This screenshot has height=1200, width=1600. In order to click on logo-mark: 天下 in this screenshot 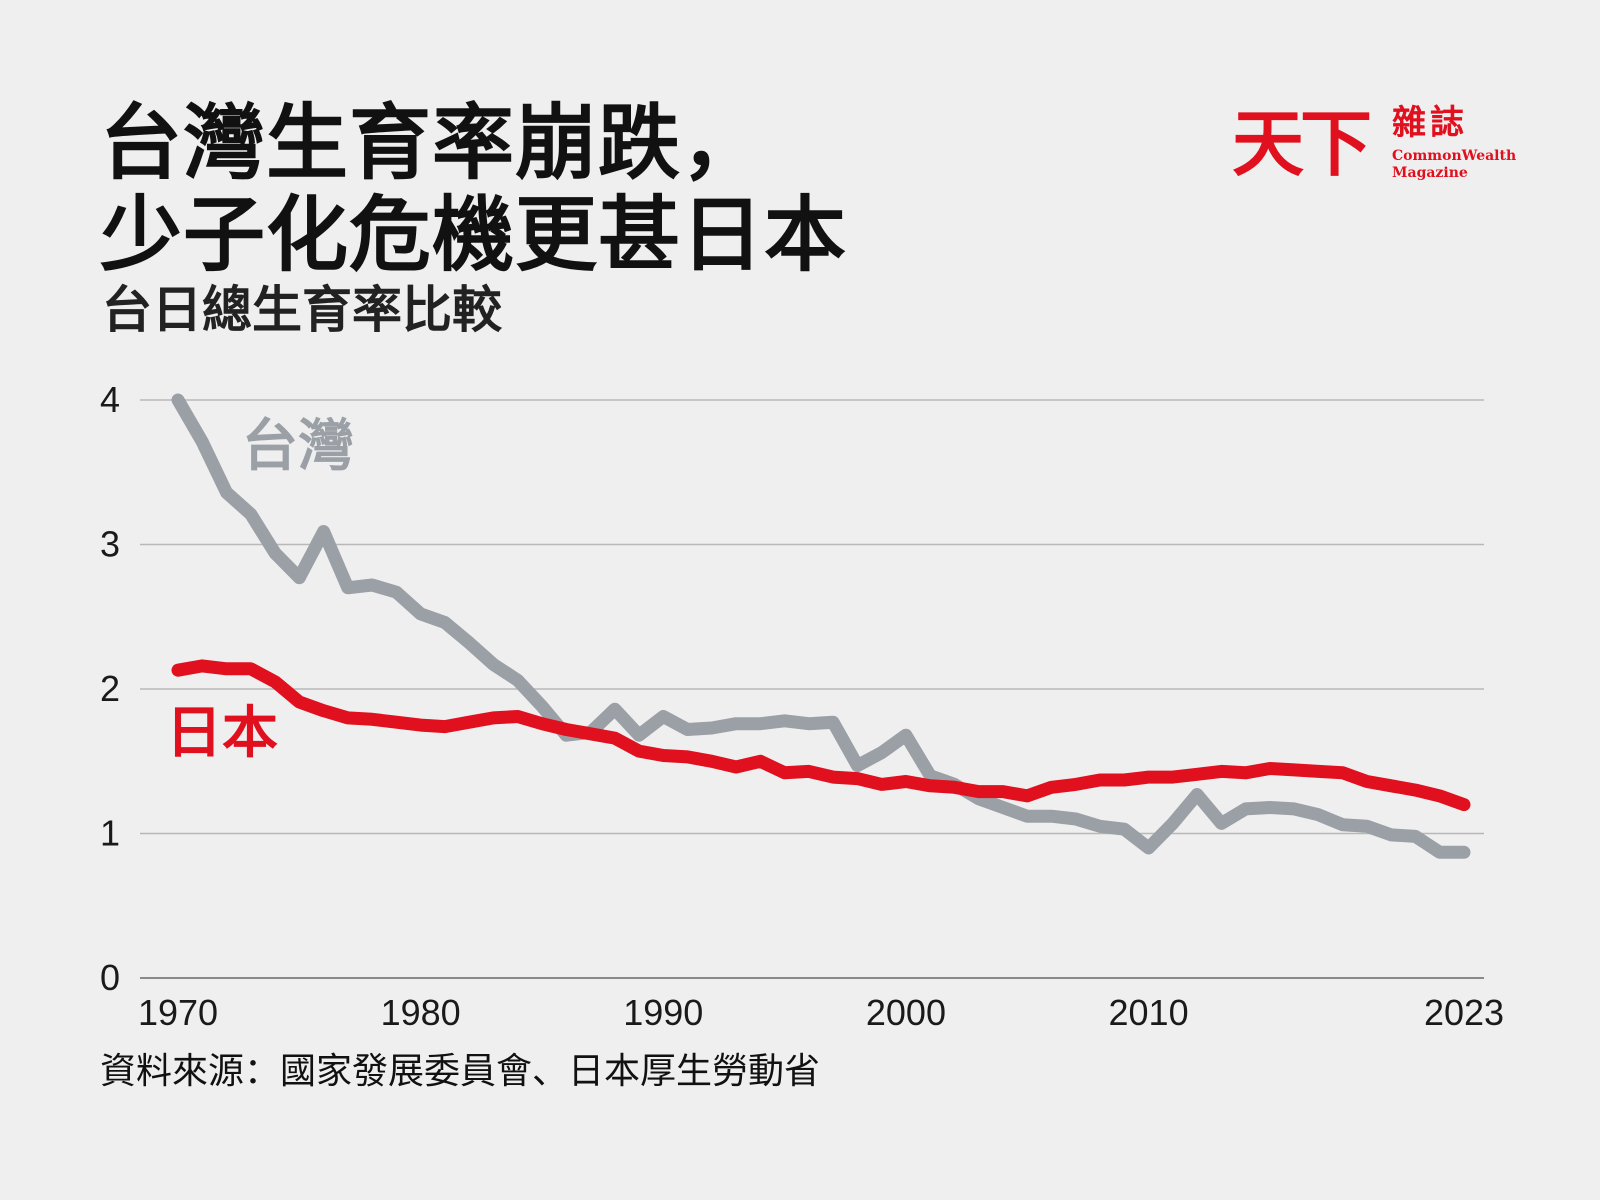, I will do `click(1302, 143)`.